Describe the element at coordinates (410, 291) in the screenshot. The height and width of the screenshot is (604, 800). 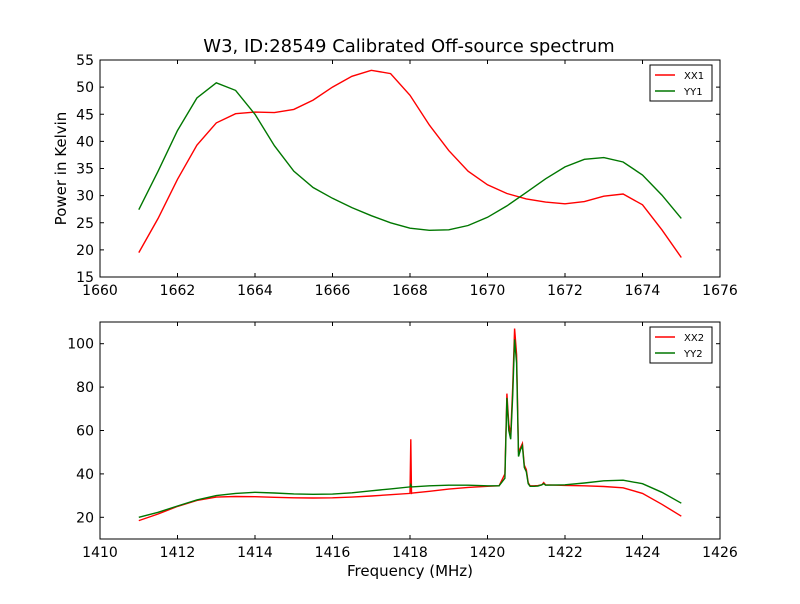
I see `x-tick-label: 1668` at that location.